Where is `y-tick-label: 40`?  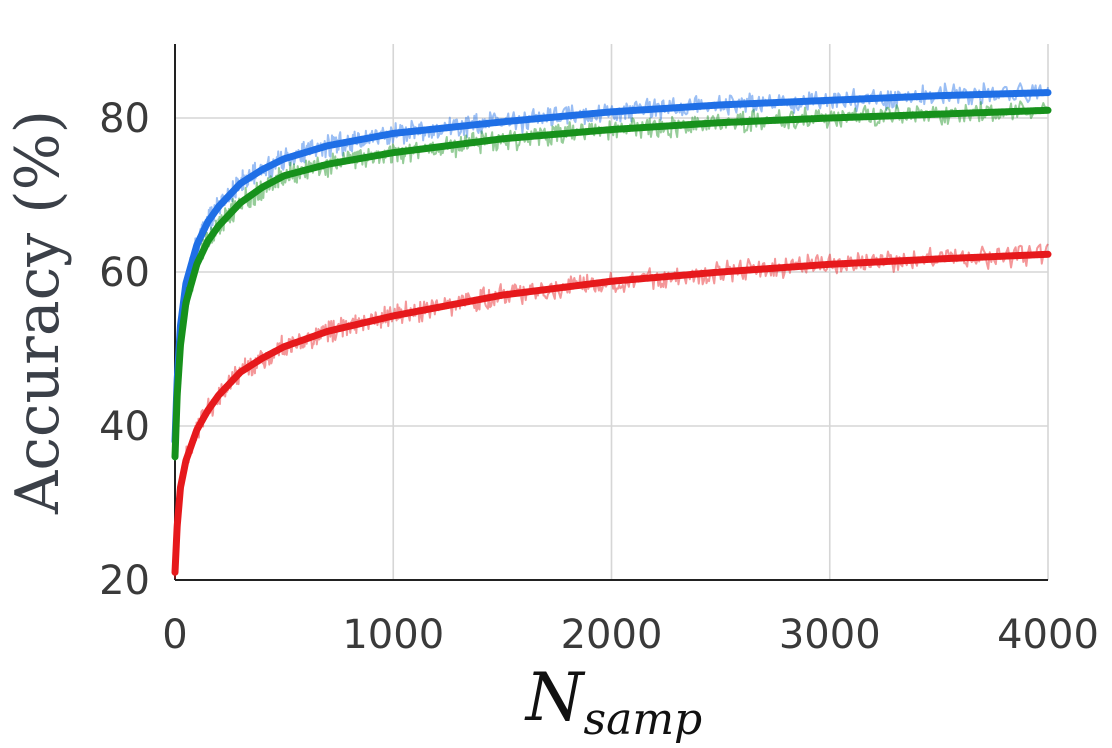
y-tick-label: 40 is located at coordinates (124, 427).